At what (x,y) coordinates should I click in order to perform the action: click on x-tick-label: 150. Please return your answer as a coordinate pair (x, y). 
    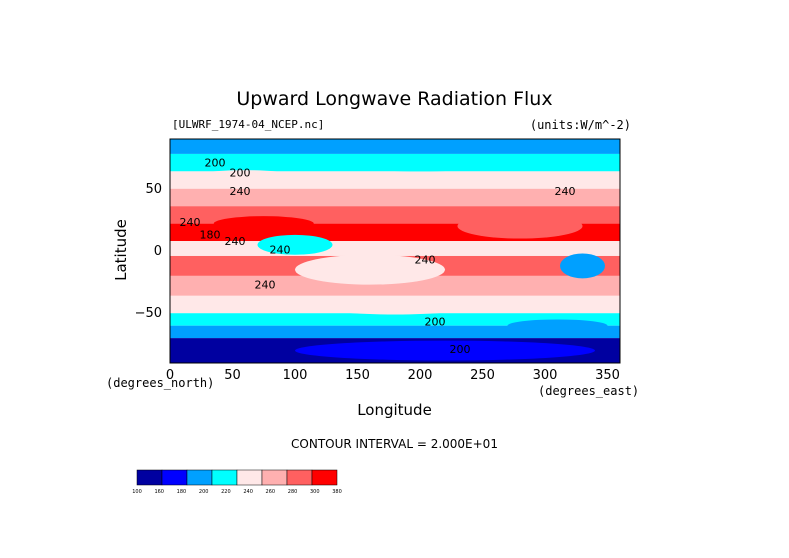
    Looking at the image, I should click on (357, 375).